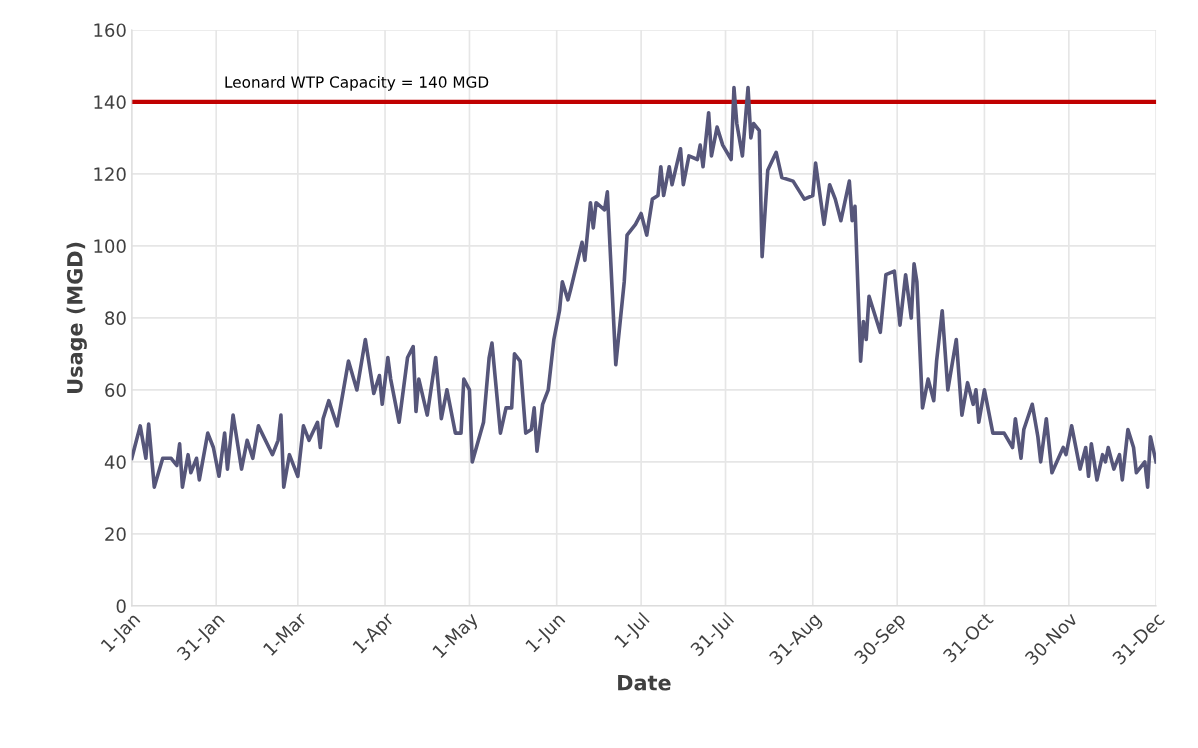 This screenshot has width=1198, height=748. I want to click on y-tick-label: 140, so click(110, 102).